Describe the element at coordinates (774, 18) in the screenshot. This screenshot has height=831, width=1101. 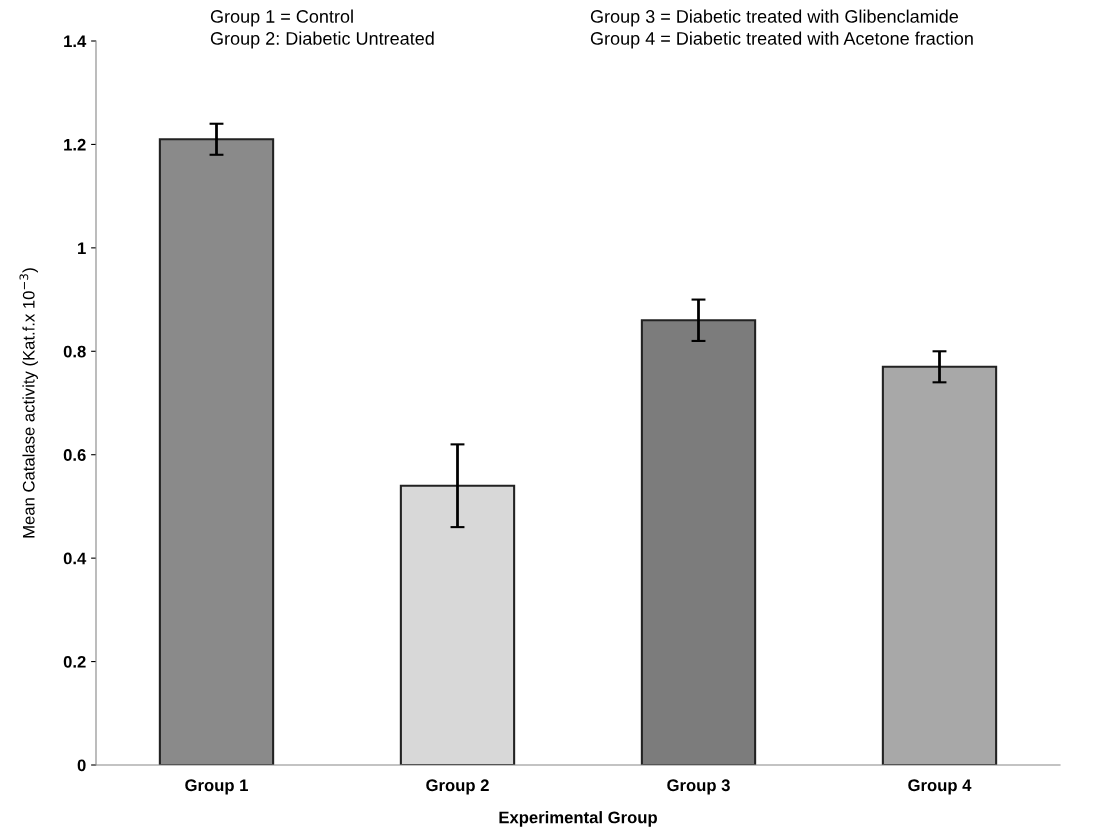
I see `text: Group 3 = Diabetic treated with Glibenclamide` at that location.